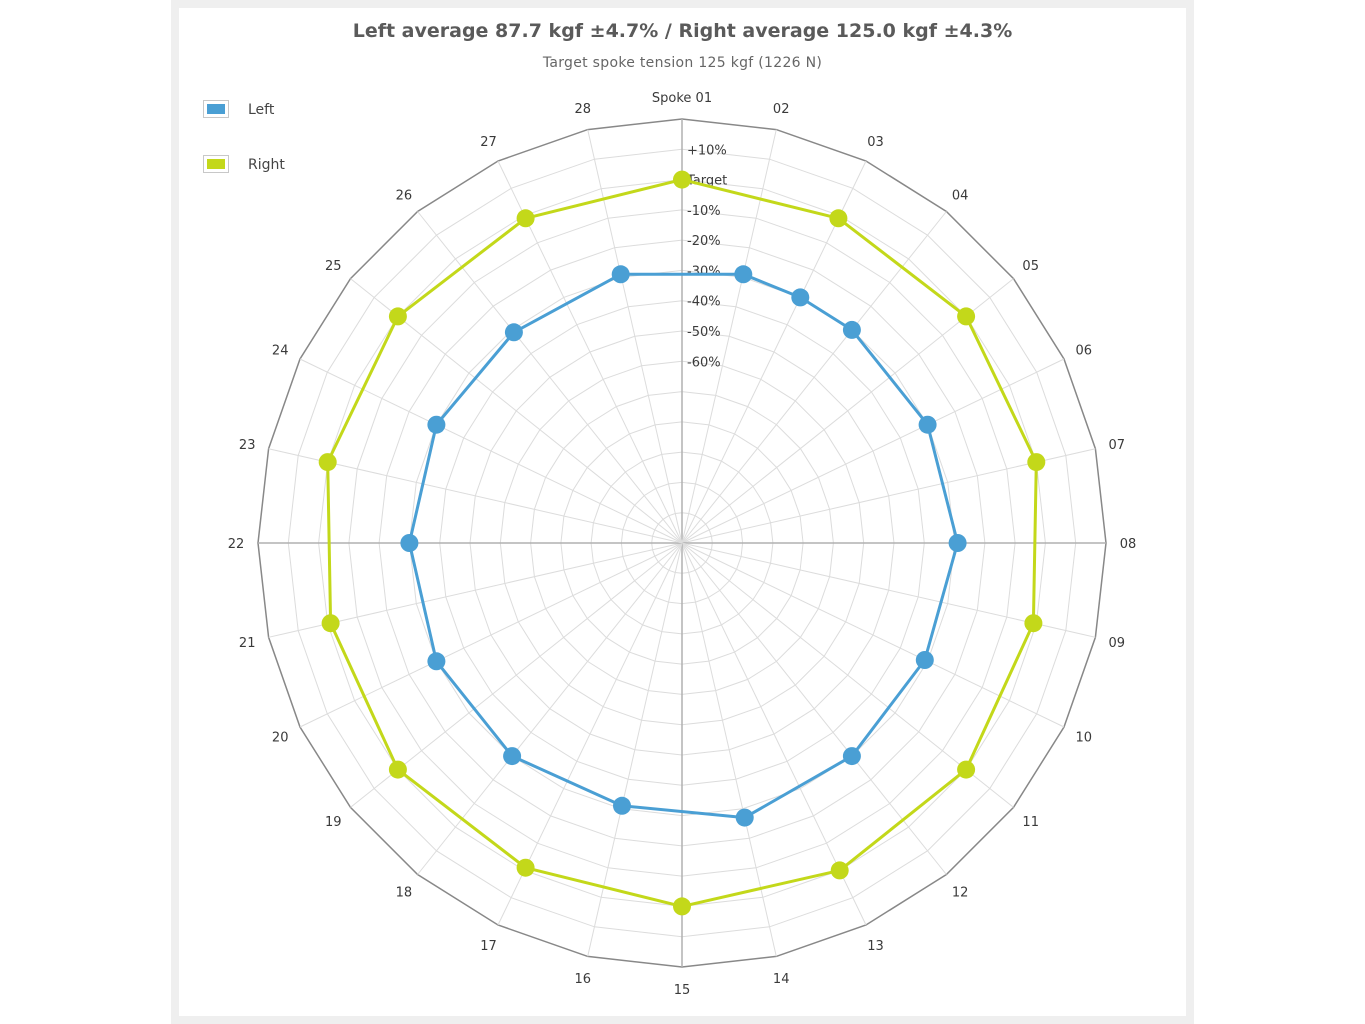  Describe the element at coordinates (280, 738) in the screenshot. I see `spoke-label-20: 20` at that location.